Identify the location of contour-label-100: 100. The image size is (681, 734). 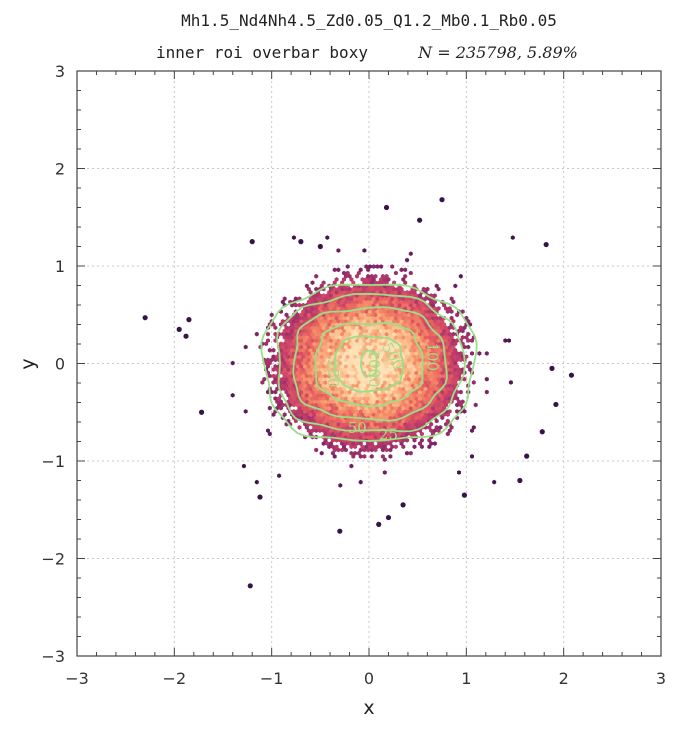
(432, 356).